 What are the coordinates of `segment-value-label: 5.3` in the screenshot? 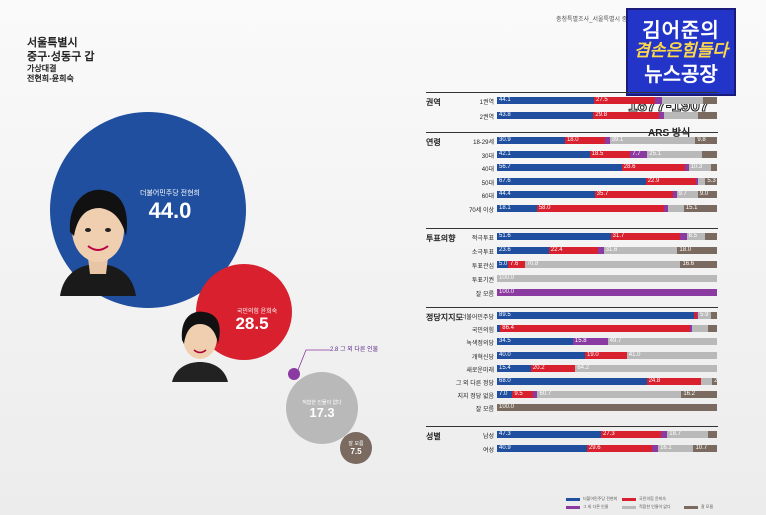 It's located at (711, 180).